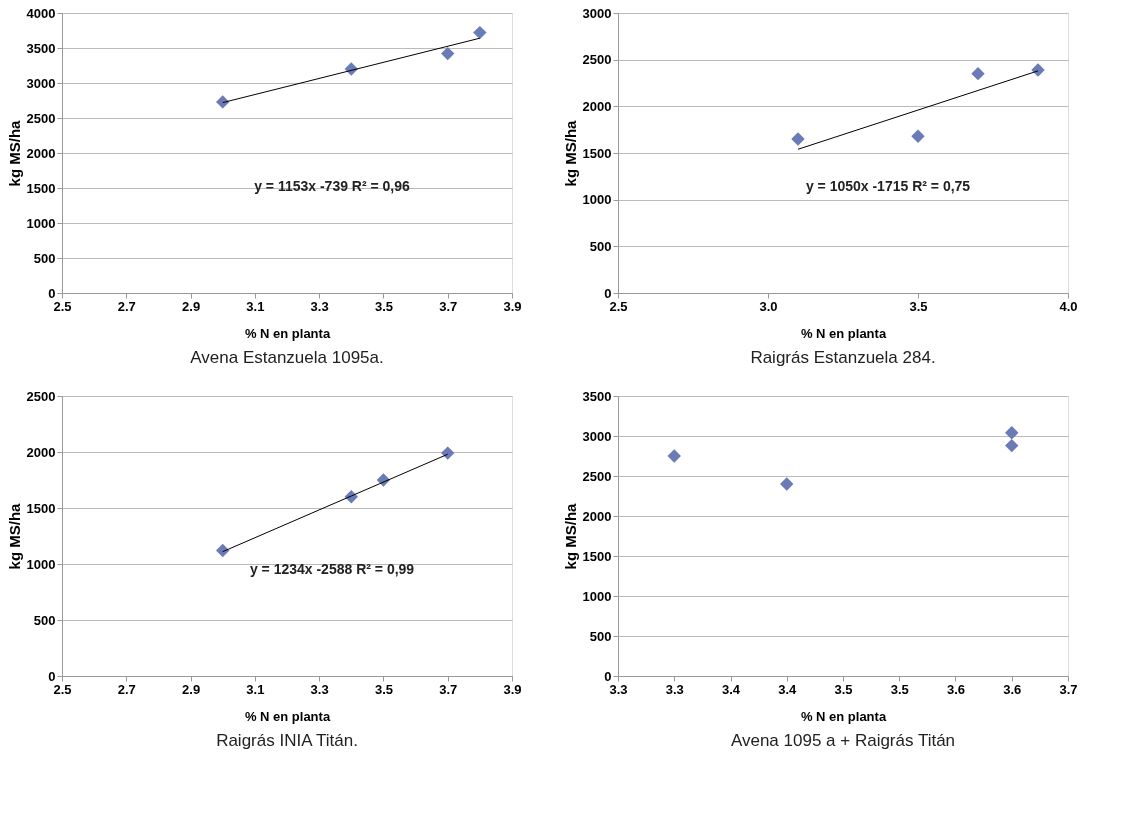 This screenshot has height=830, width=1137. I want to click on x-tick-label: 3.0, so click(768, 306).